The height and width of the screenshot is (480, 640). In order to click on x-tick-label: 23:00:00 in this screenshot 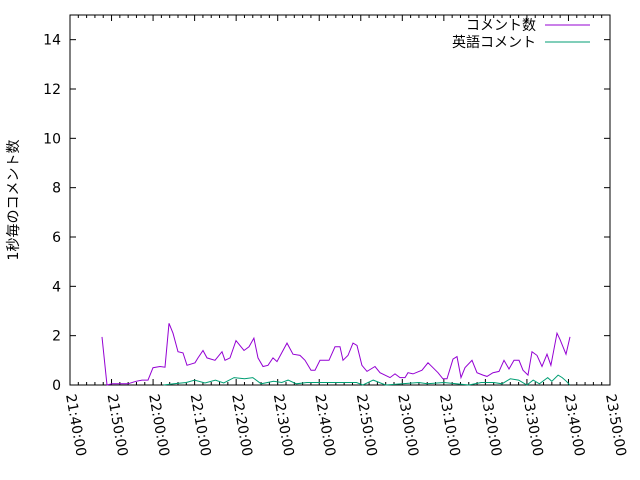, I will do `click(407, 425)`.